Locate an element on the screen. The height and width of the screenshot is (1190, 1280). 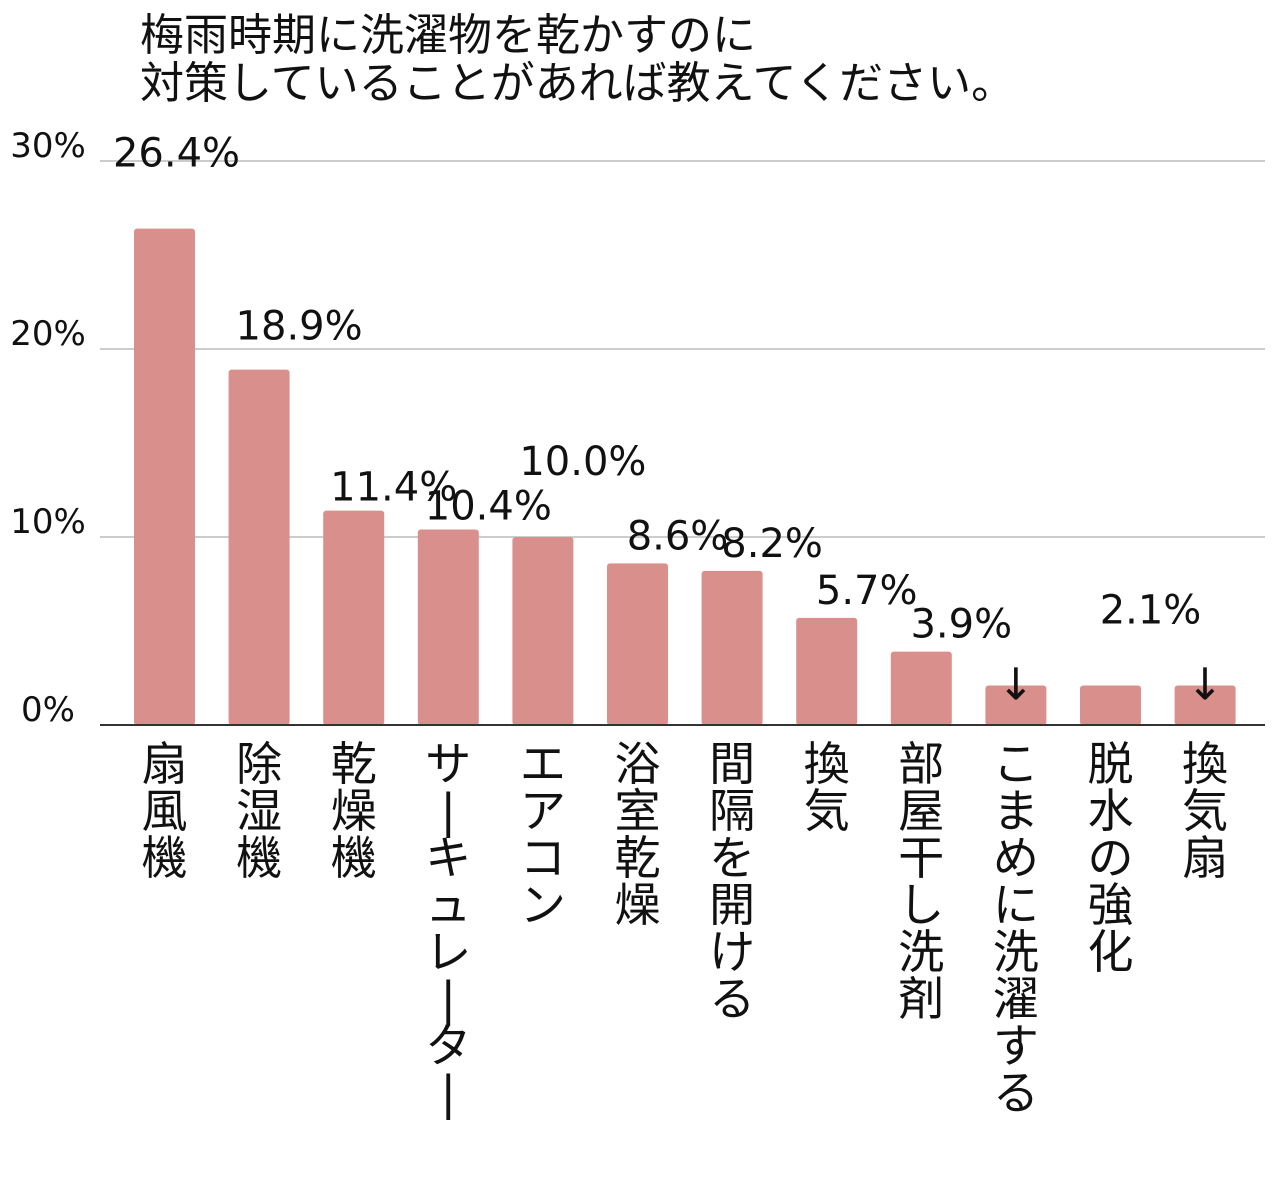
category-label: 部屋干し洗剤 is located at coordinates (921, 881).